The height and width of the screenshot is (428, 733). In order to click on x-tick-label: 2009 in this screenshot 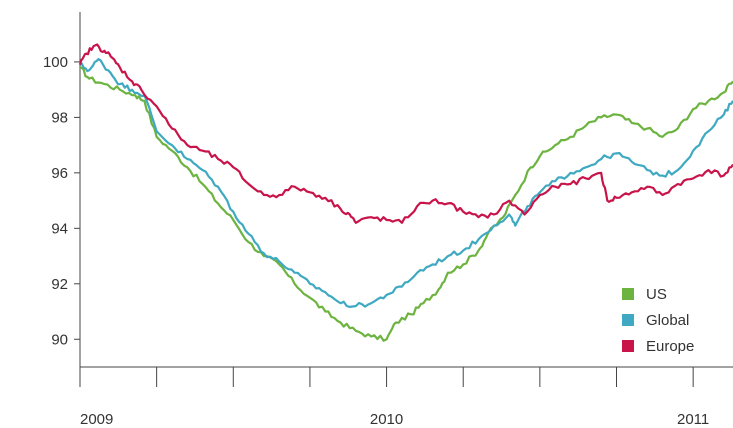, I will do `click(96, 419)`.